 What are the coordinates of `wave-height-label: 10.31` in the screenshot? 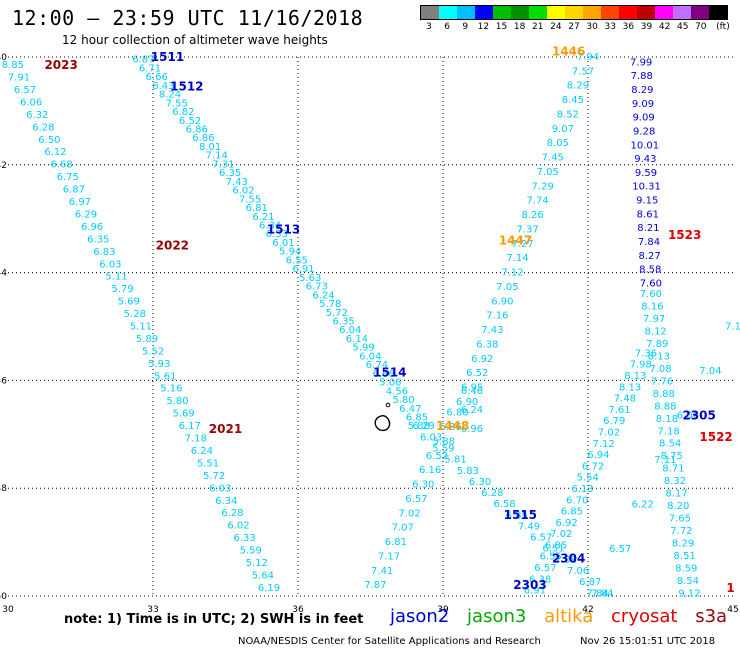 It's located at (646, 187).